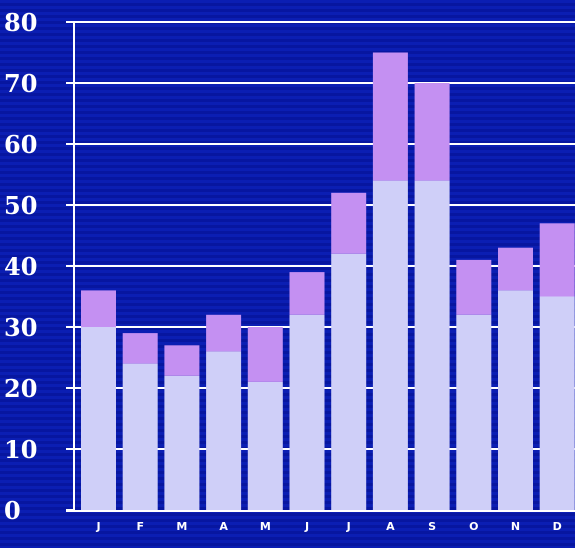 This screenshot has width=575, height=548. I want to click on y-tick-label: 0, so click(12, 510).